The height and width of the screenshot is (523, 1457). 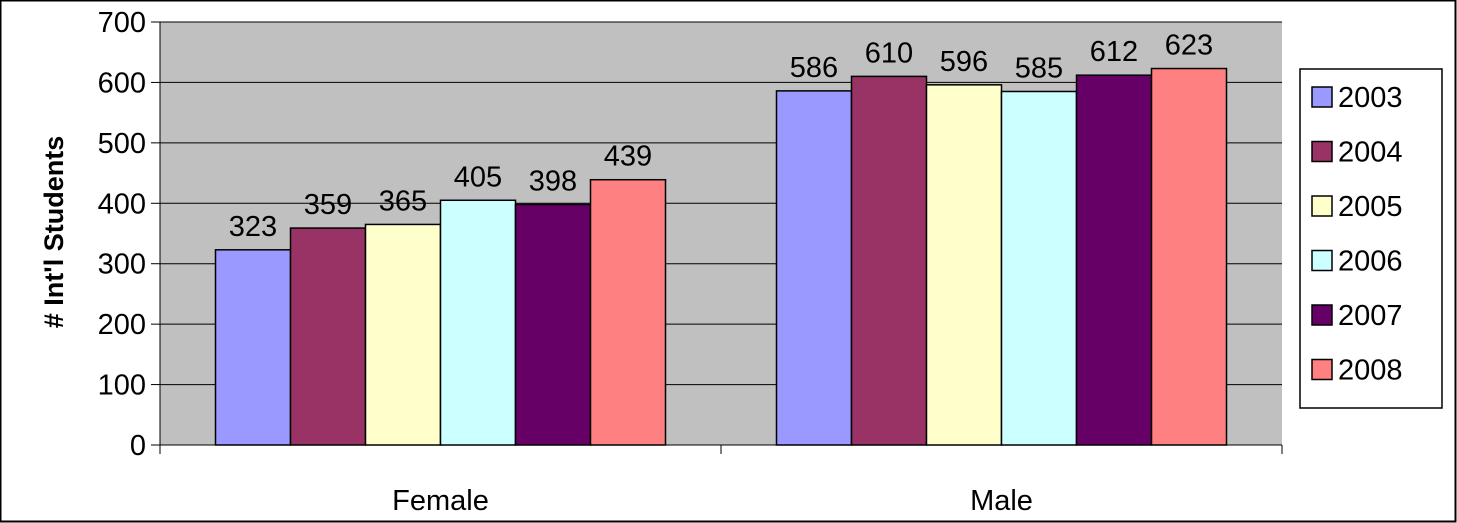 What do you see at coordinates (138, 446) in the screenshot?
I see `y-tick-label: 0` at bounding box center [138, 446].